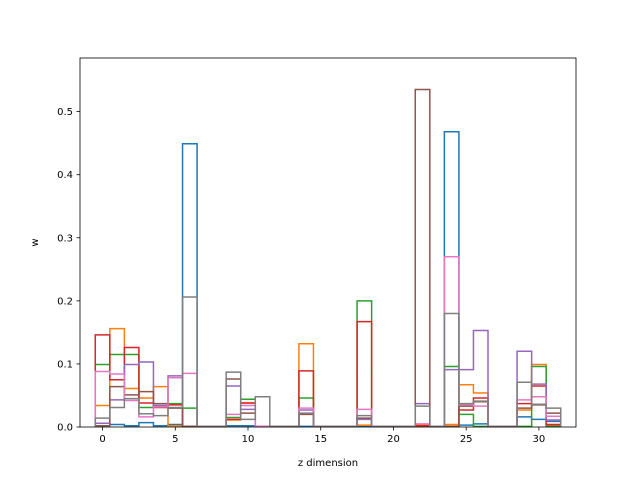 The width and height of the screenshot is (640, 480). What do you see at coordinates (65, 301) in the screenshot?
I see `y-tick-label: 0.2` at bounding box center [65, 301].